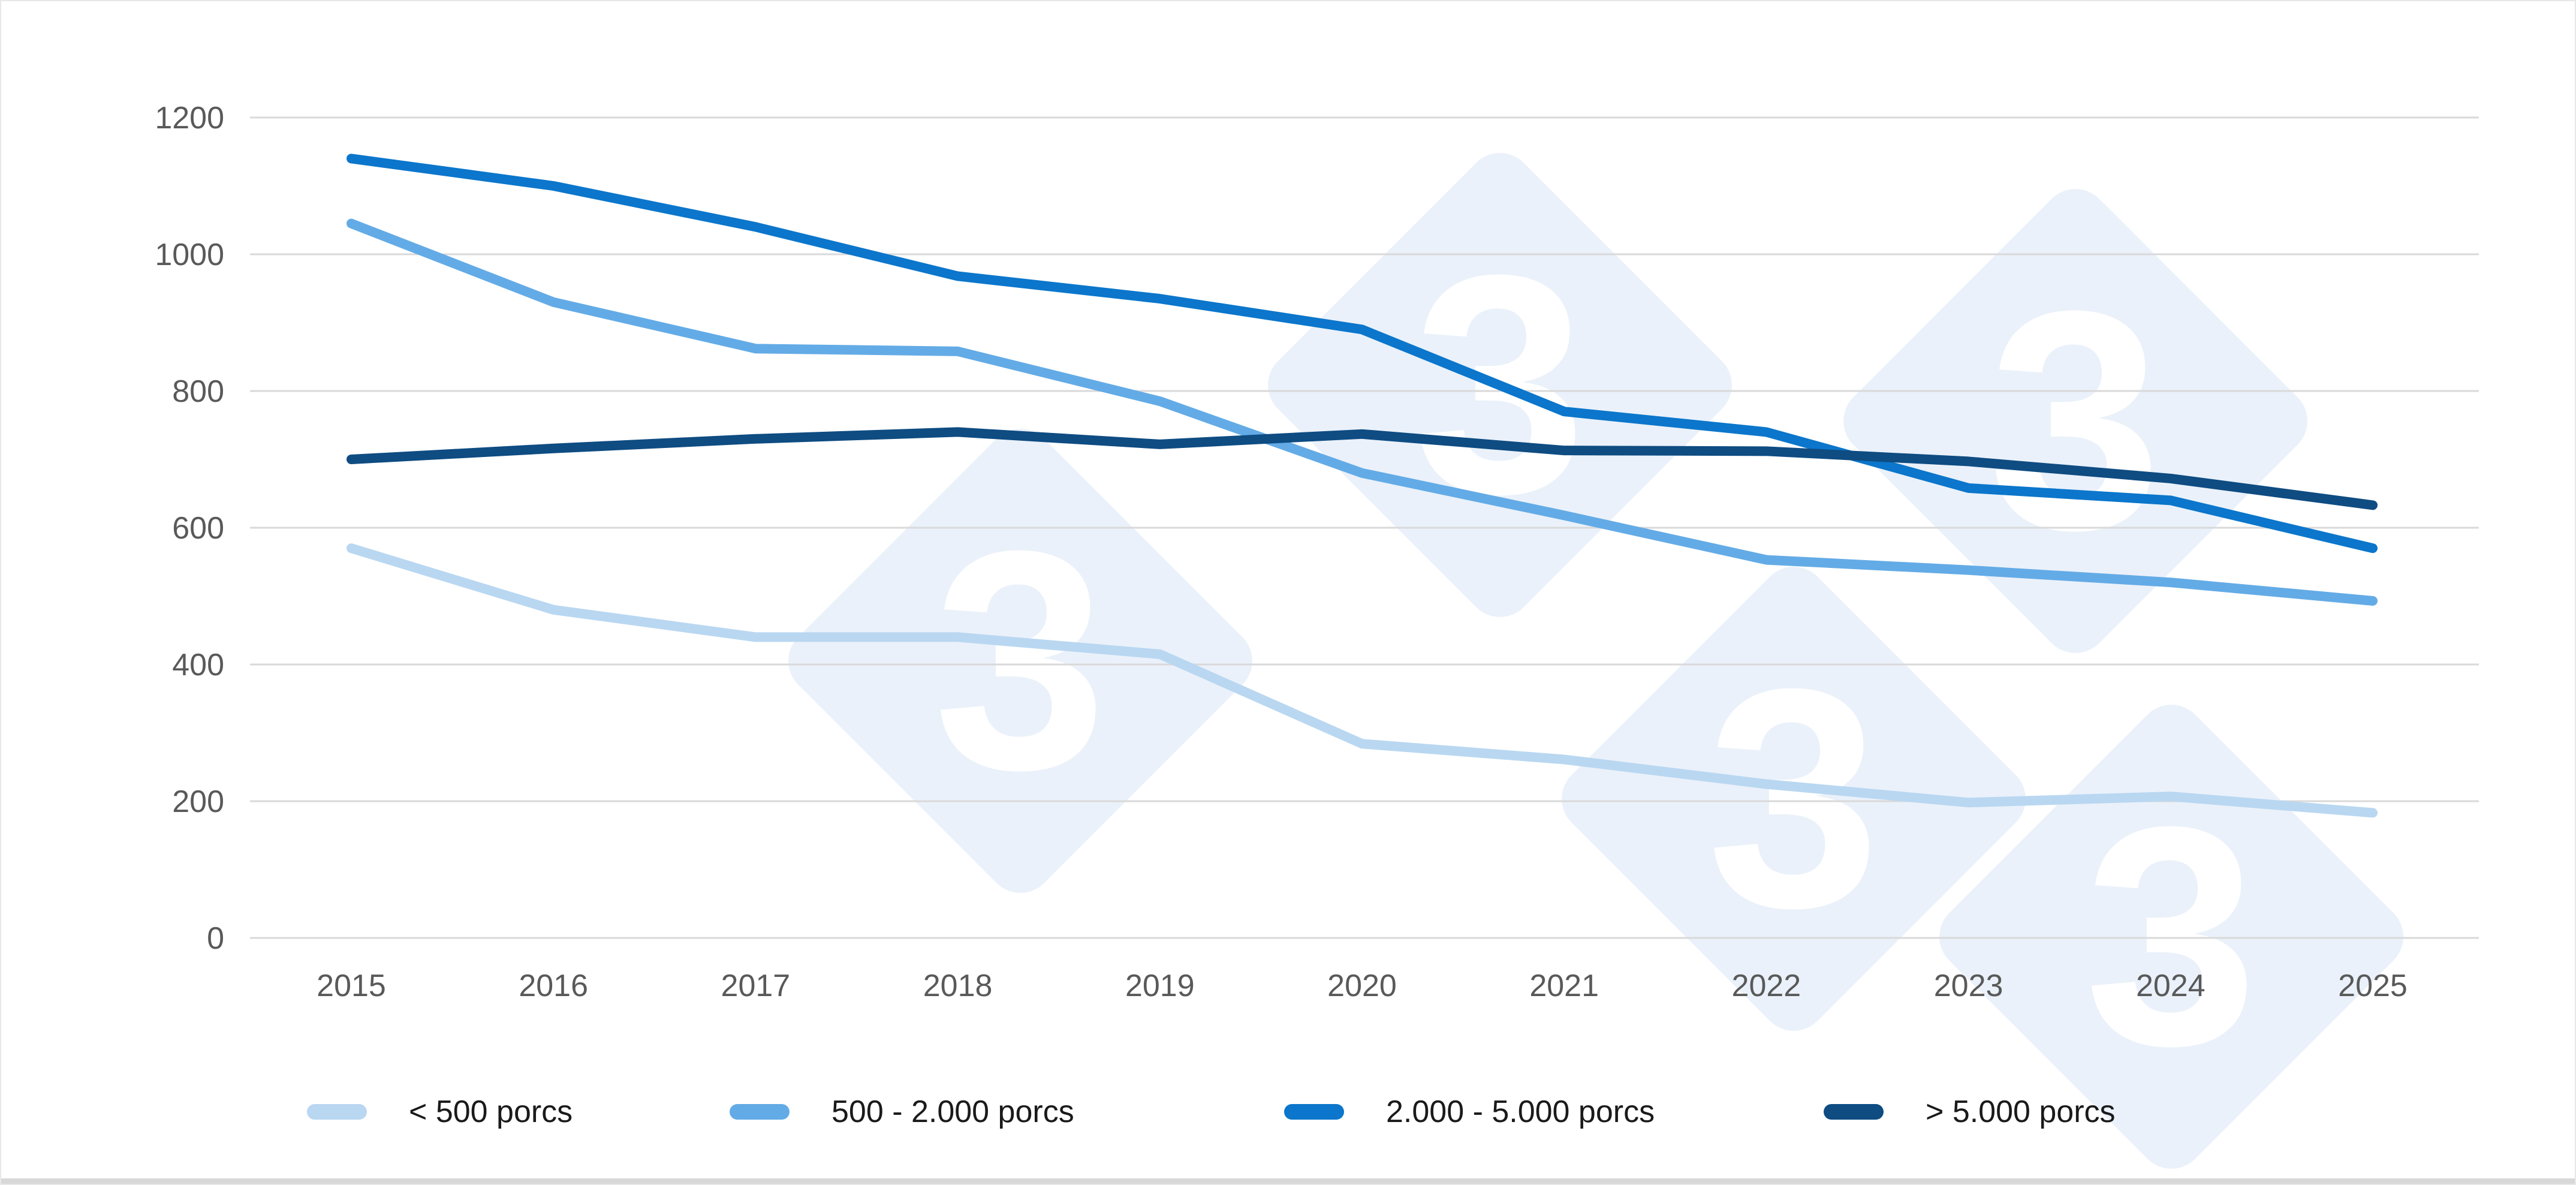  Describe the element at coordinates (553, 986) in the screenshot. I see `x-axis-tick-label-2016: 2016` at that location.